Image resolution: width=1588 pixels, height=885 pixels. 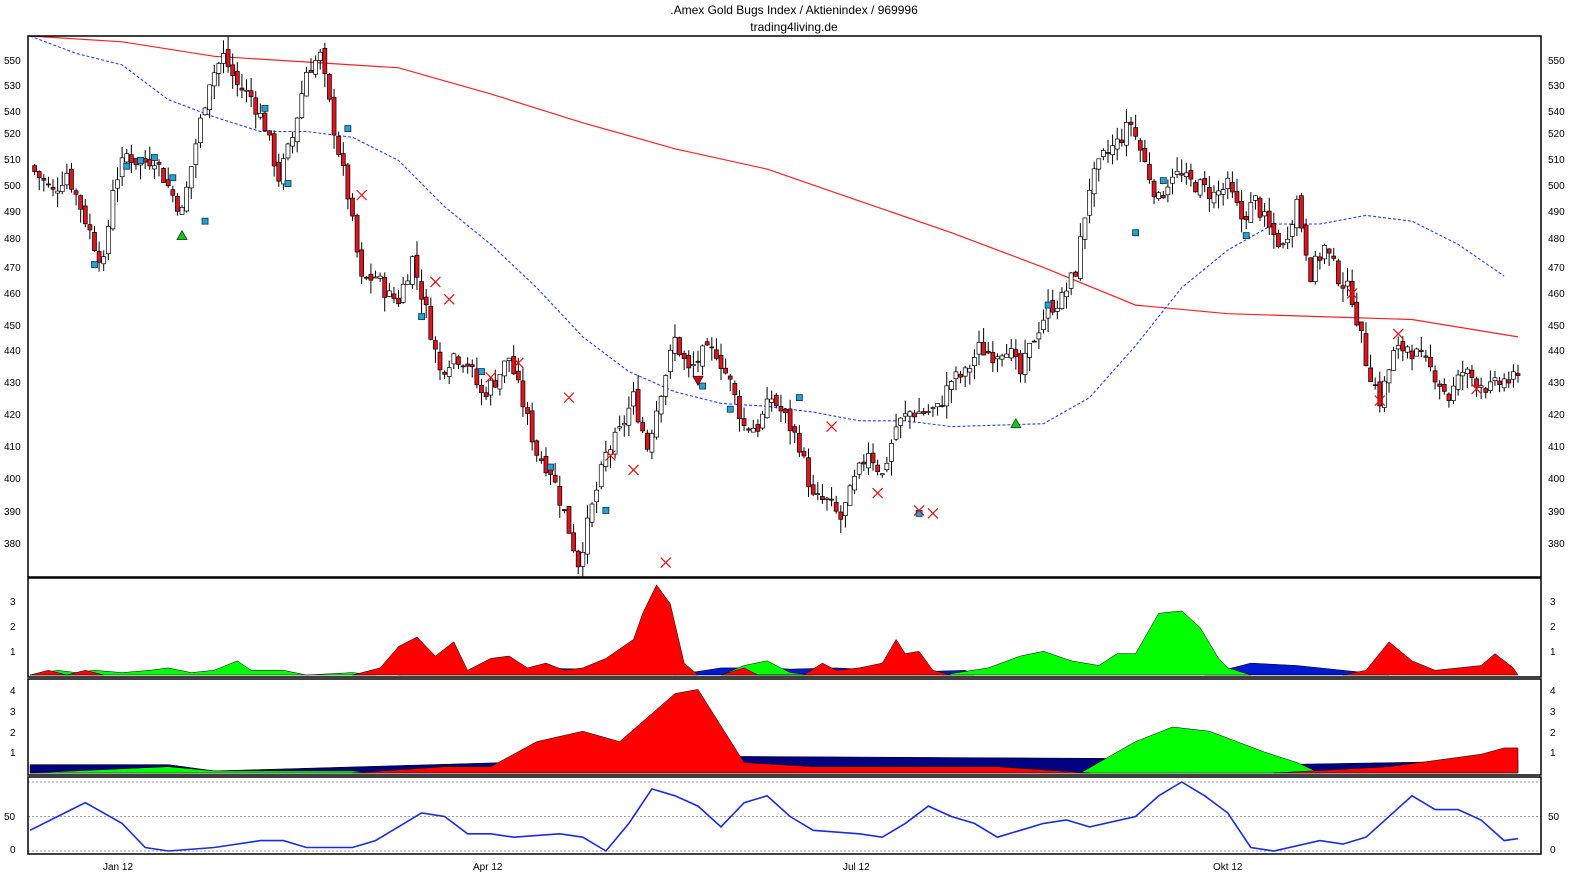 I want to click on indicator-2-axis: 1 2 3 4 1 2 3 4, so click(x=783, y=722).